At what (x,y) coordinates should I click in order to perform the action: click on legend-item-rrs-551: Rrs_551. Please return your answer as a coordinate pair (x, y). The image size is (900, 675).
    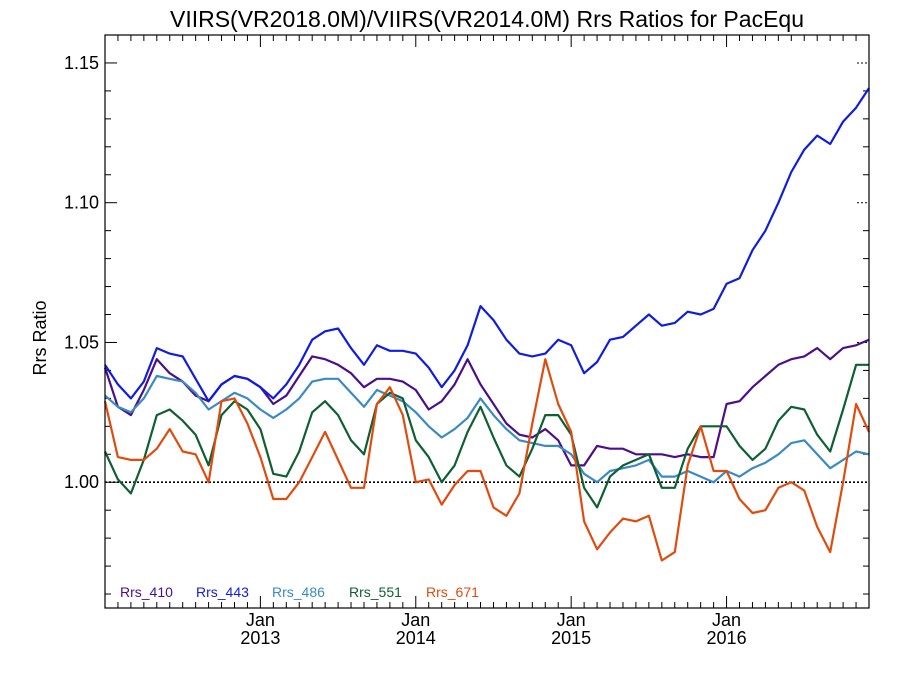
    Looking at the image, I should click on (375, 592).